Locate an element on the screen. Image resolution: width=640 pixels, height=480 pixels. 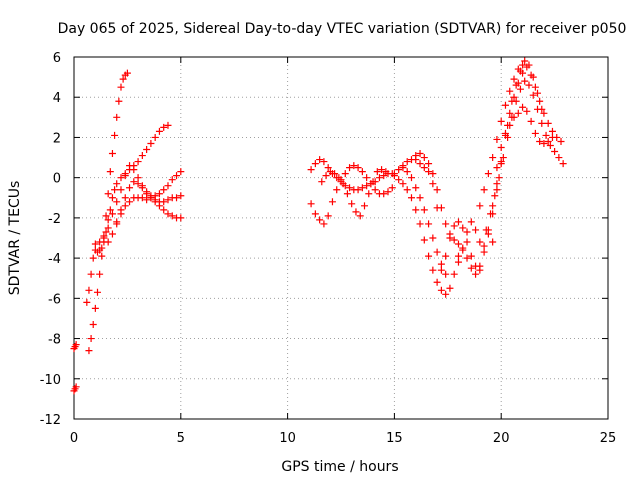
y-tick-label: -8 is located at coordinates (54, 340).